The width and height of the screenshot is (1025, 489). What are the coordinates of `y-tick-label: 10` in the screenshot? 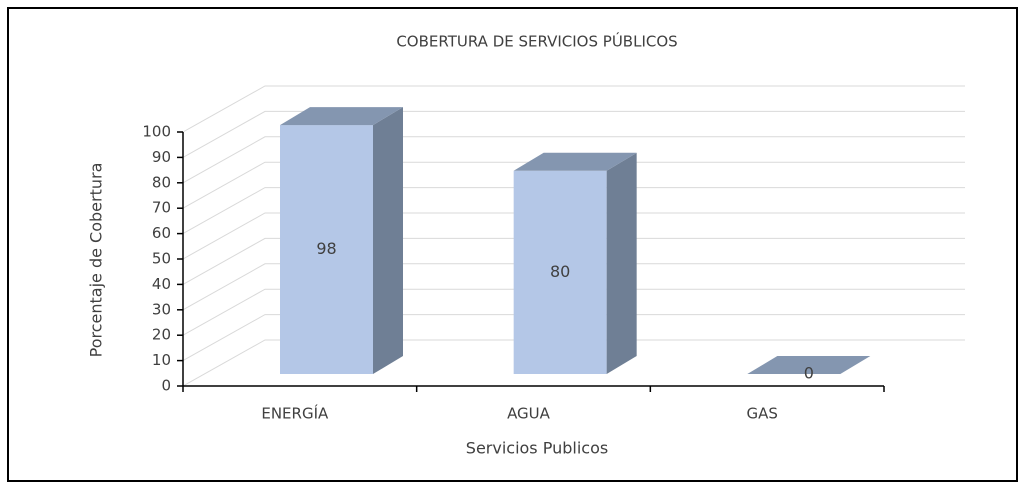 It's located at (161, 360).